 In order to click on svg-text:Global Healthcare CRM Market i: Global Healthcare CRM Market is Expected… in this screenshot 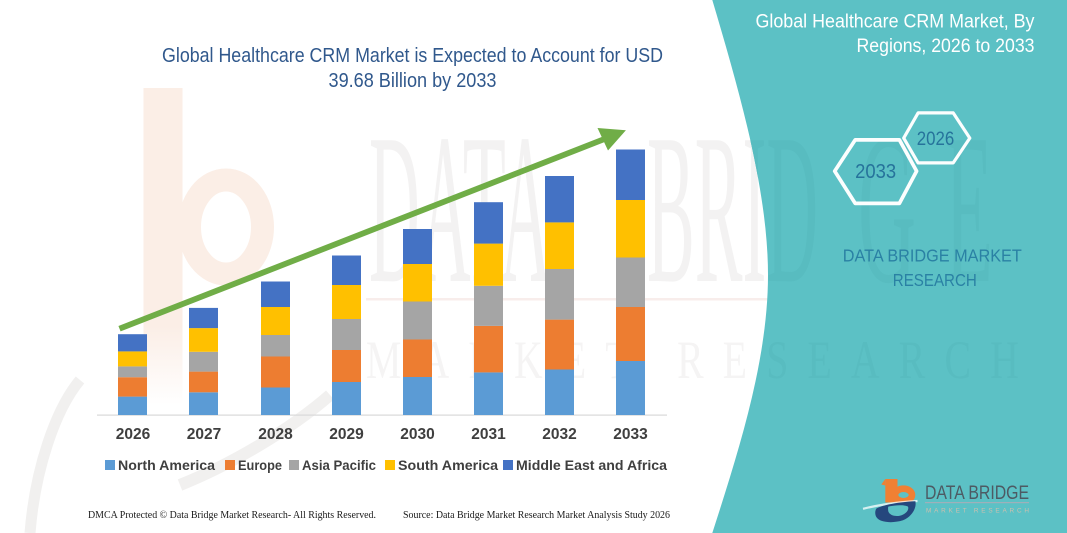, I will do `click(412, 56)`.